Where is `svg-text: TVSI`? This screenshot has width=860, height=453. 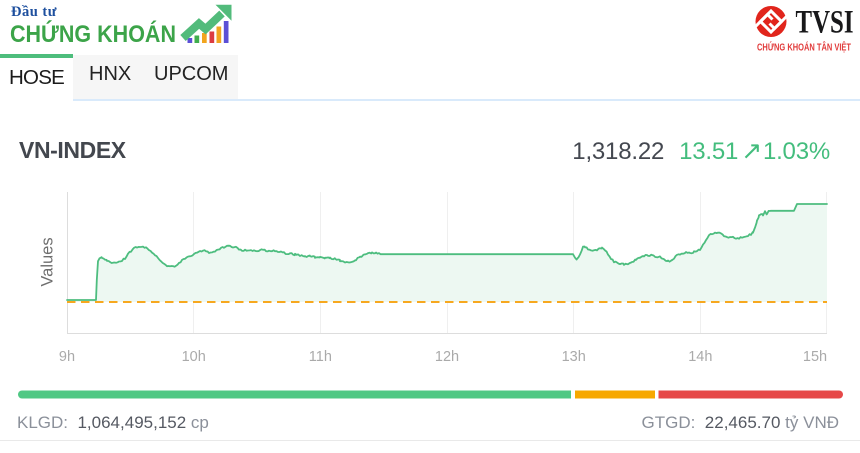
svg-text: TVSI is located at coordinates (825, 23).